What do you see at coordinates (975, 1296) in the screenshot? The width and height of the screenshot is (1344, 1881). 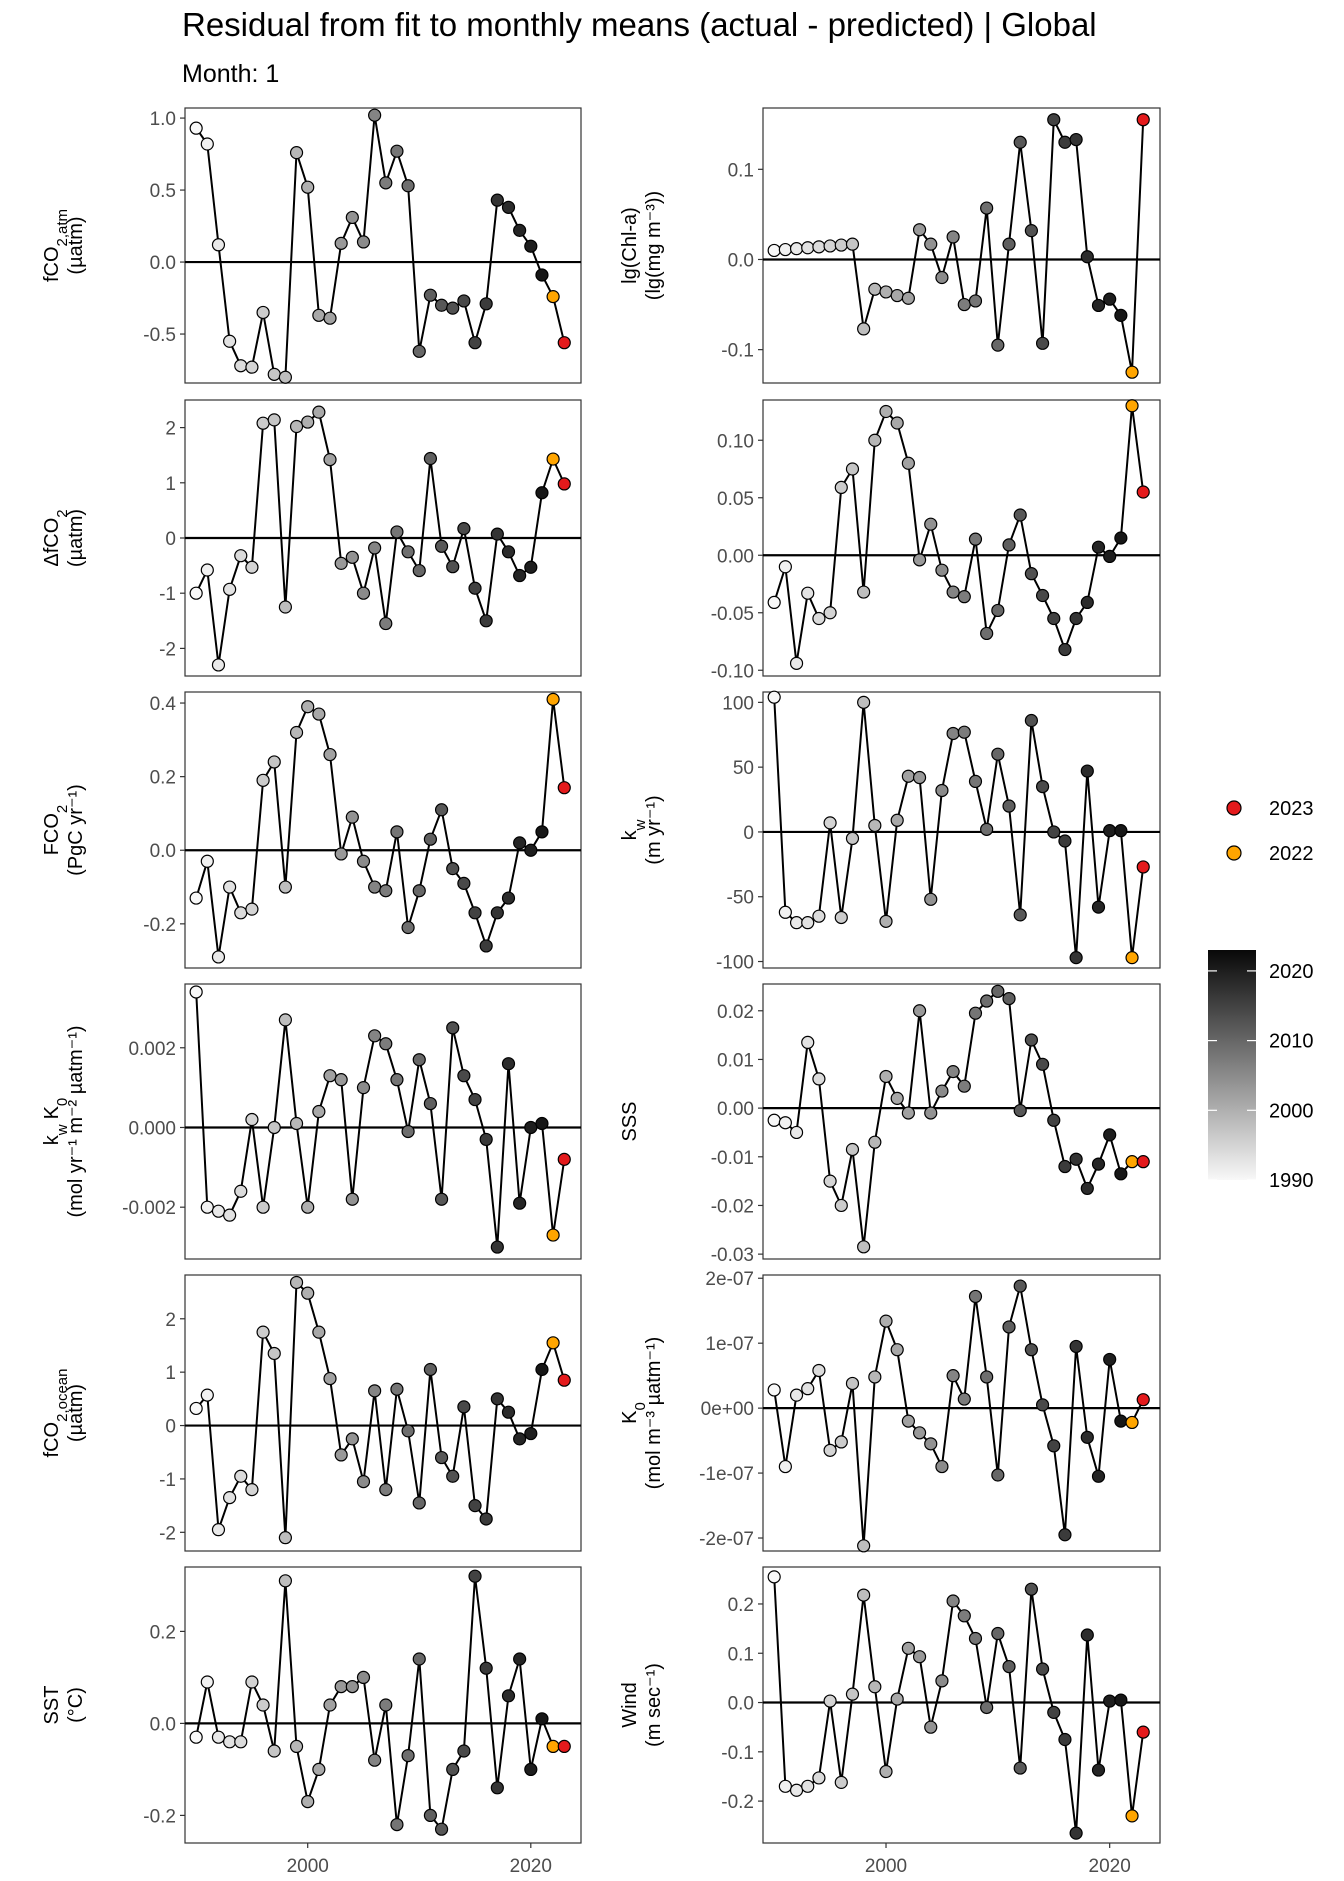 I see `data-point-2008` at bounding box center [975, 1296].